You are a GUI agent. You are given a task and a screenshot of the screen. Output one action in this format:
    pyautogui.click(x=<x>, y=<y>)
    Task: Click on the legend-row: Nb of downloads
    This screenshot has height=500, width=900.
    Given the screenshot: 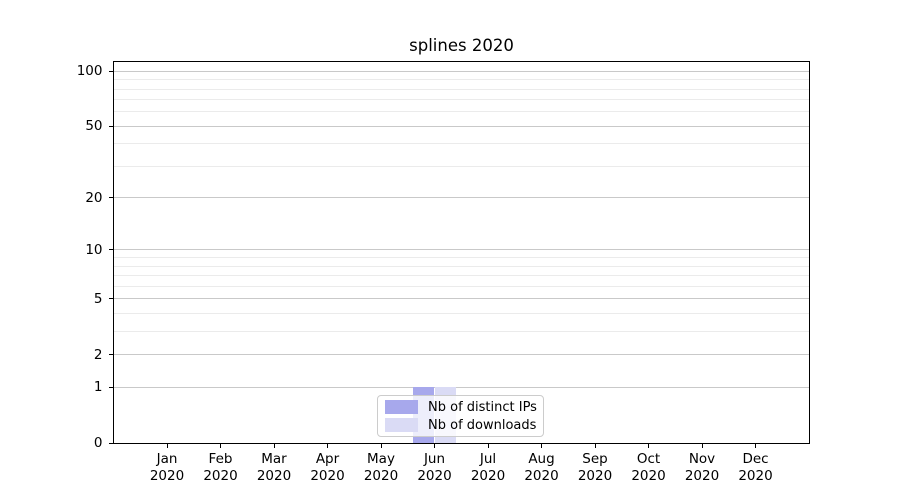 What is the action you would take?
    pyautogui.click(x=464, y=425)
    